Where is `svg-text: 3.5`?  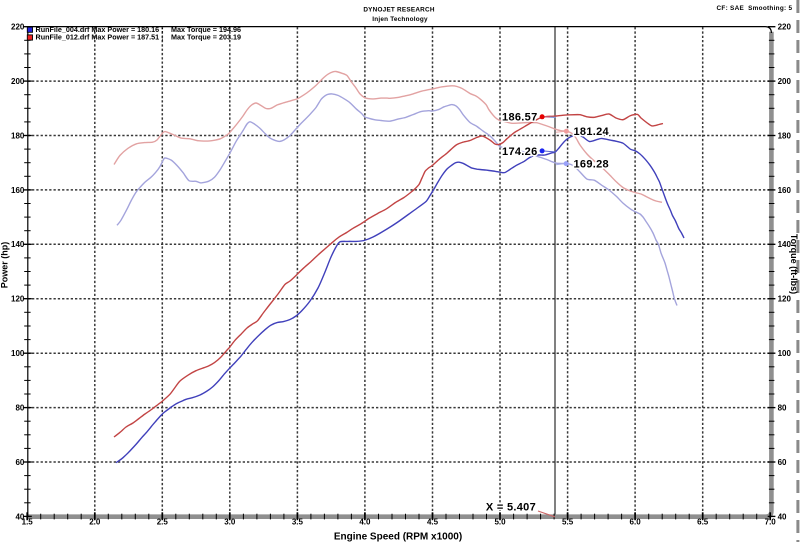
svg-text: 3.5 is located at coordinates (298, 522).